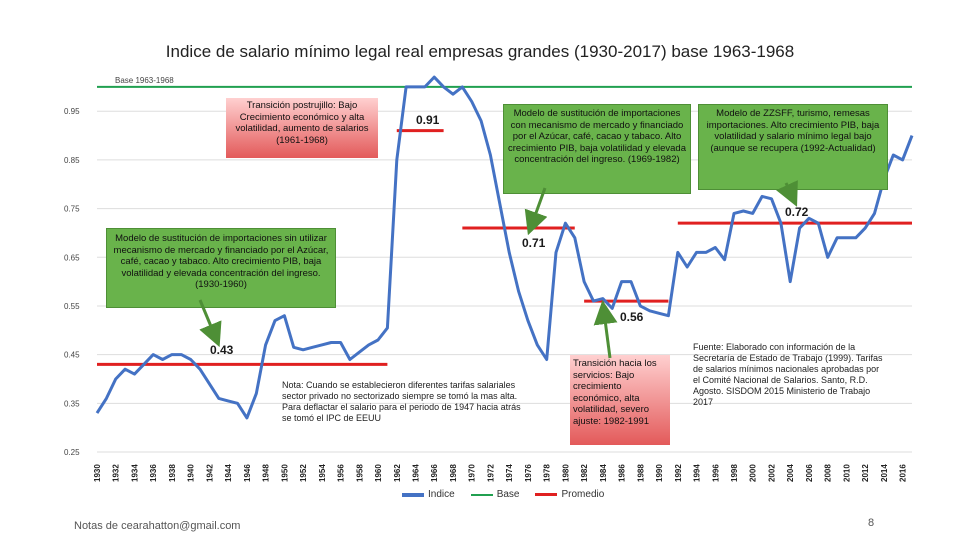  What do you see at coordinates (809, 473) in the screenshot?
I see `x-tick-label: 2006` at bounding box center [809, 473].